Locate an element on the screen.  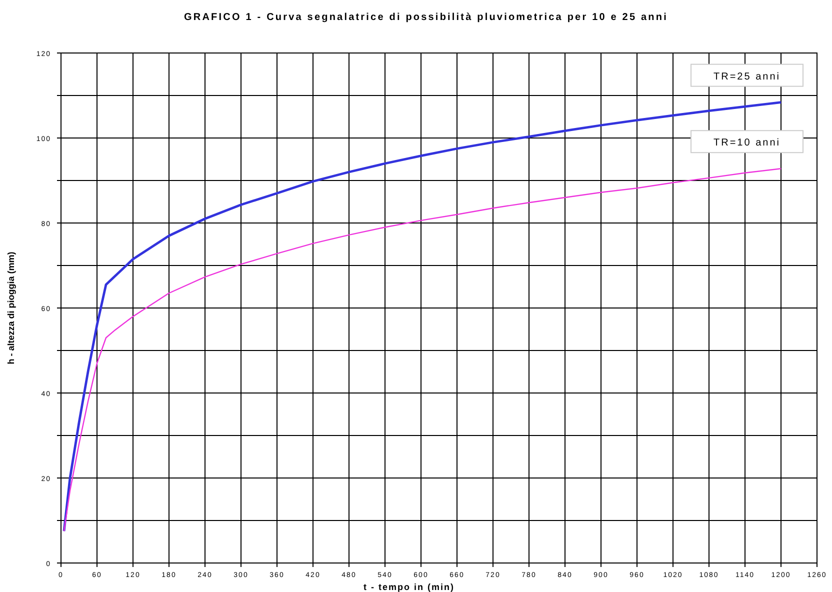
x-axis-title: t - tempo in (min) is located at coordinates (409, 587).